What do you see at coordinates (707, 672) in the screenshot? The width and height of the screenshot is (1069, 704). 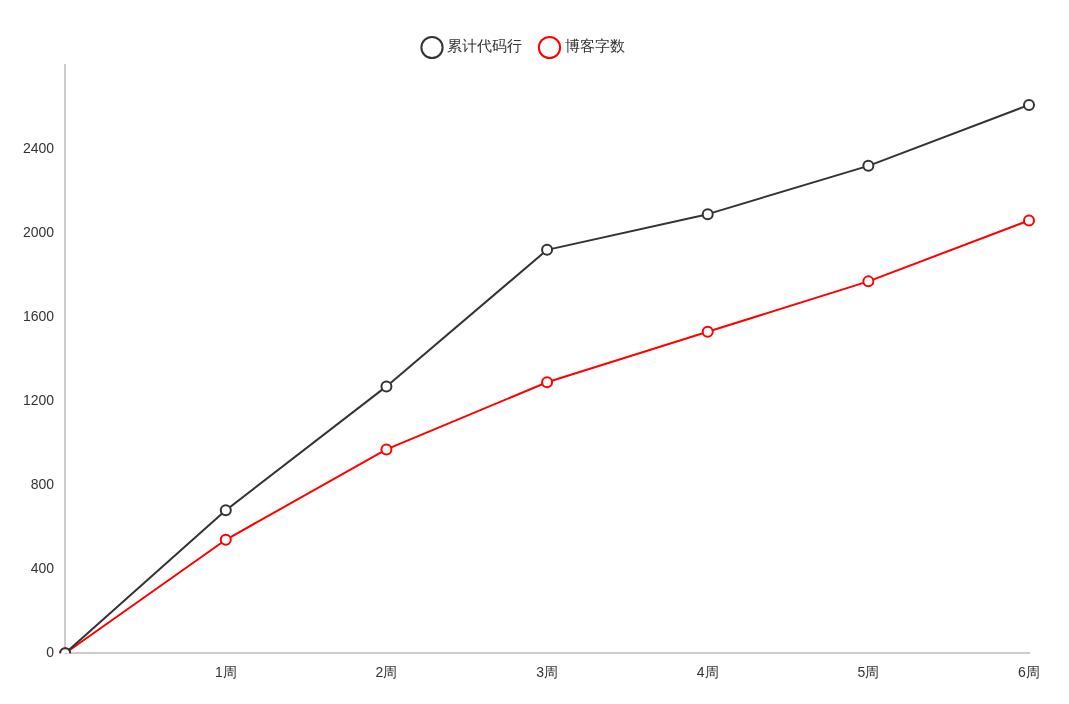 I see `x-tick-label: 4周` at bounding box center [707, 672].